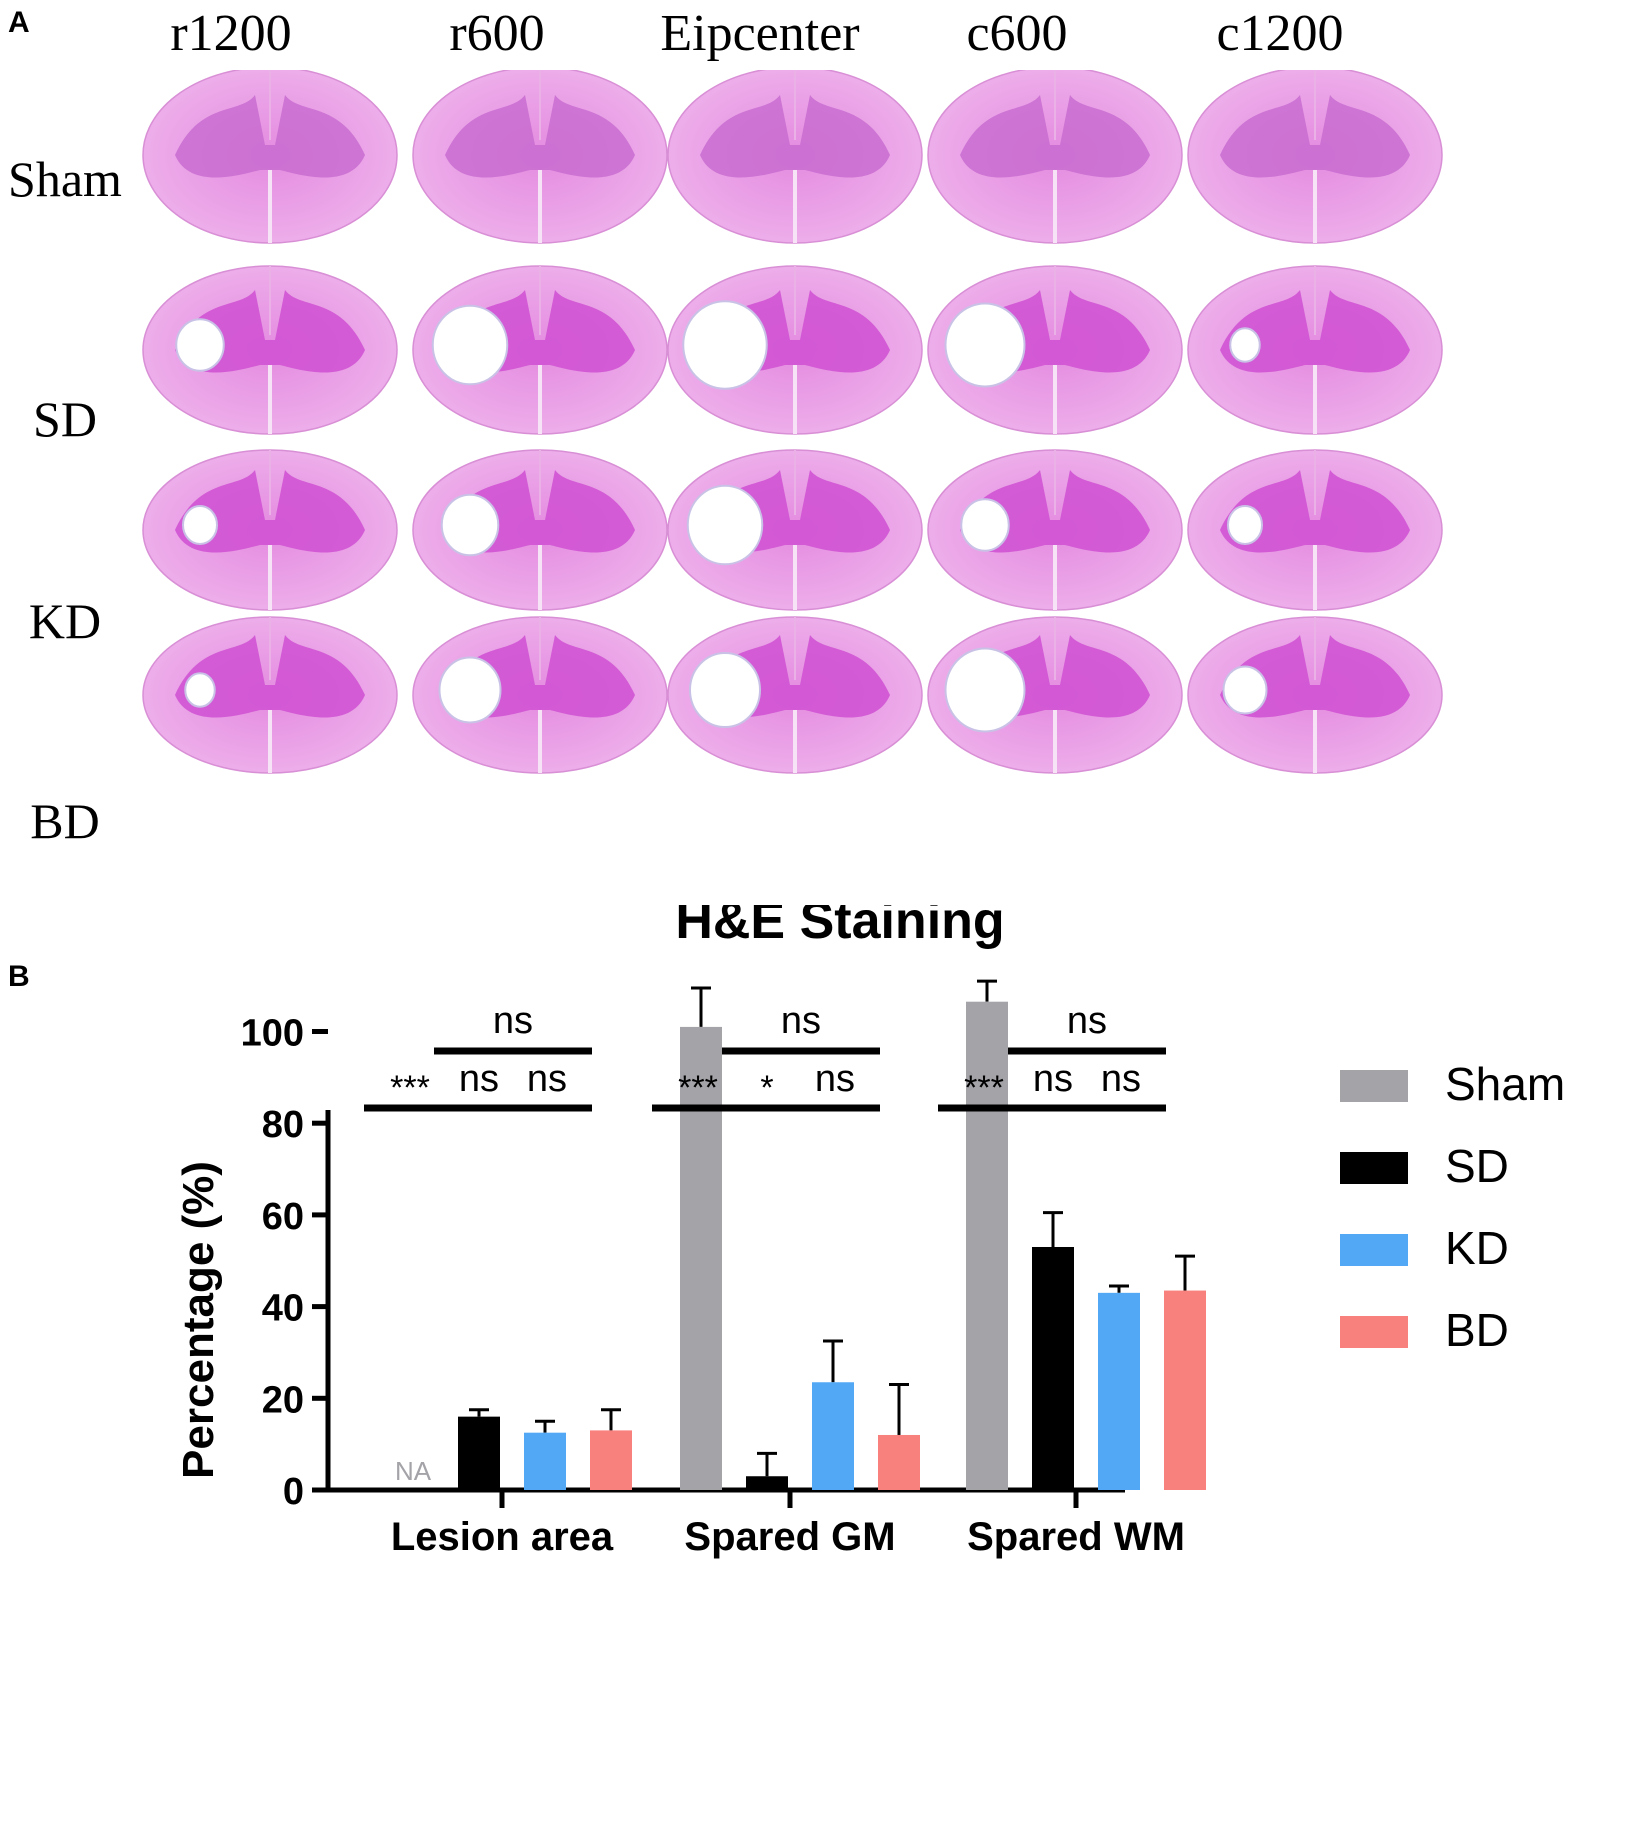 The height and width of the screenshot is (1823, 1650). Describe the element at coordinates (270, 695) in the screenshot. I see `section-bd-r1200` at that location.